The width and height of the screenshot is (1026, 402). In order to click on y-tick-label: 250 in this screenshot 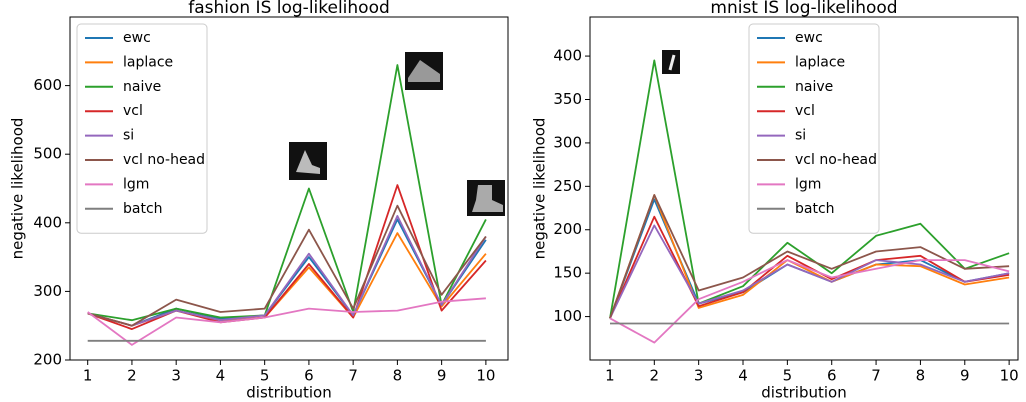, I will do `click(567, 186)`.